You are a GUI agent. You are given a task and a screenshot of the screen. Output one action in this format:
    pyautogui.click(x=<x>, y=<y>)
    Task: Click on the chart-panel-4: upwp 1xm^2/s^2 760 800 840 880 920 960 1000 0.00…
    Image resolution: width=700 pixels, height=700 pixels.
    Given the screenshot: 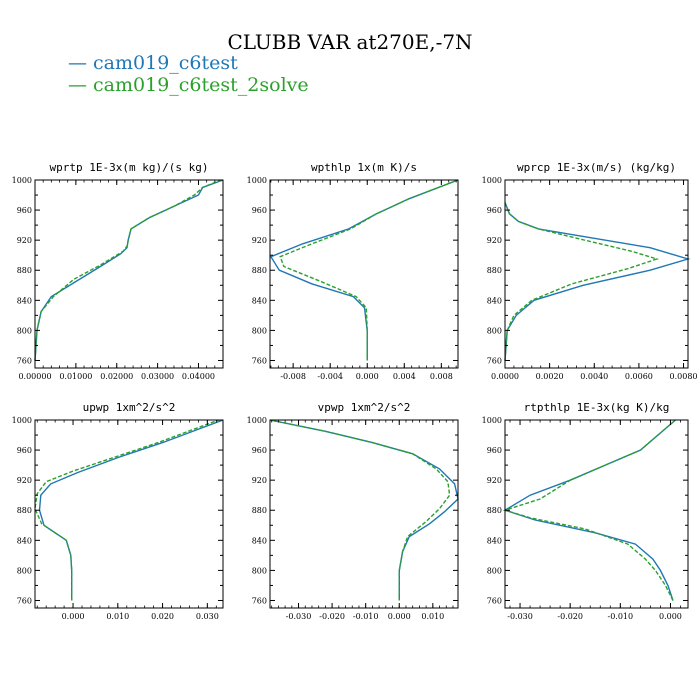 What is the action you would take?
    pyautogui.click(x=118, y=511)
    